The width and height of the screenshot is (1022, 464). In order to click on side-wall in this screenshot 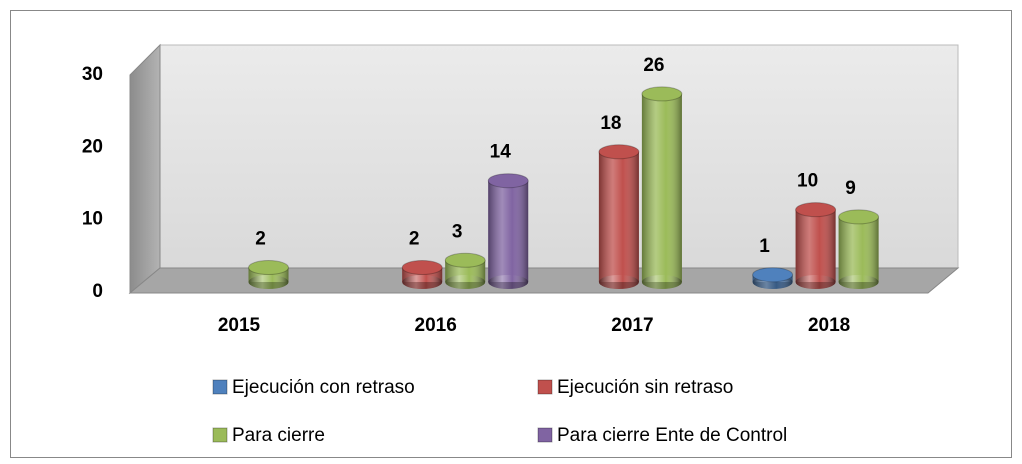, I will do `click(145, 169)`.